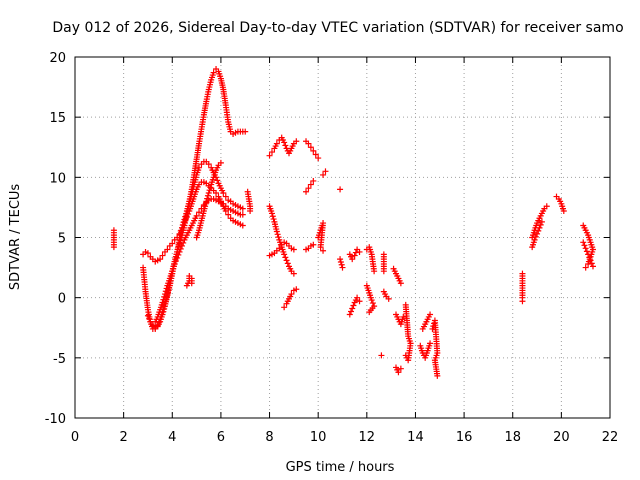  Describe the element at coordinates (340, 467) in the screenshot. I see `x-axis-label: GPS time / hours` at that location.